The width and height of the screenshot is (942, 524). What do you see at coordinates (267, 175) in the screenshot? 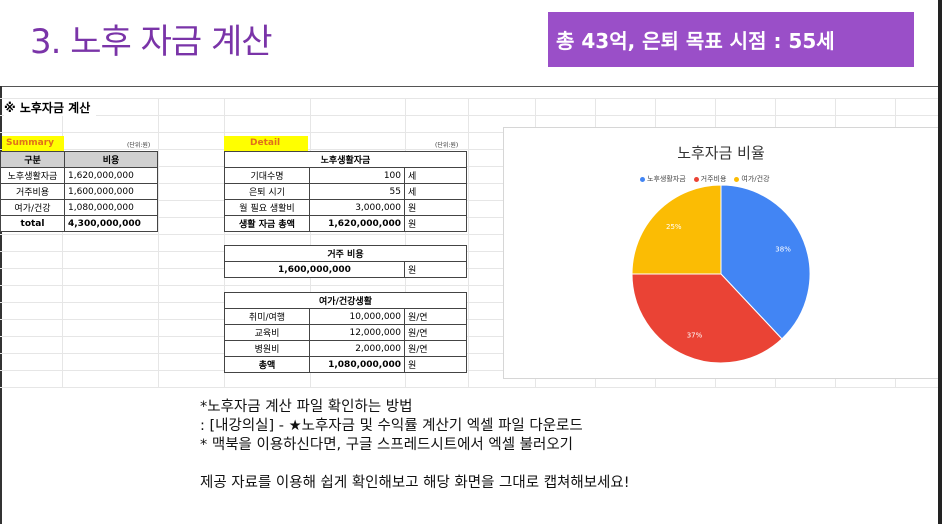
I see `living-cell-name: 기대수명` at bounding box center [267, 175].